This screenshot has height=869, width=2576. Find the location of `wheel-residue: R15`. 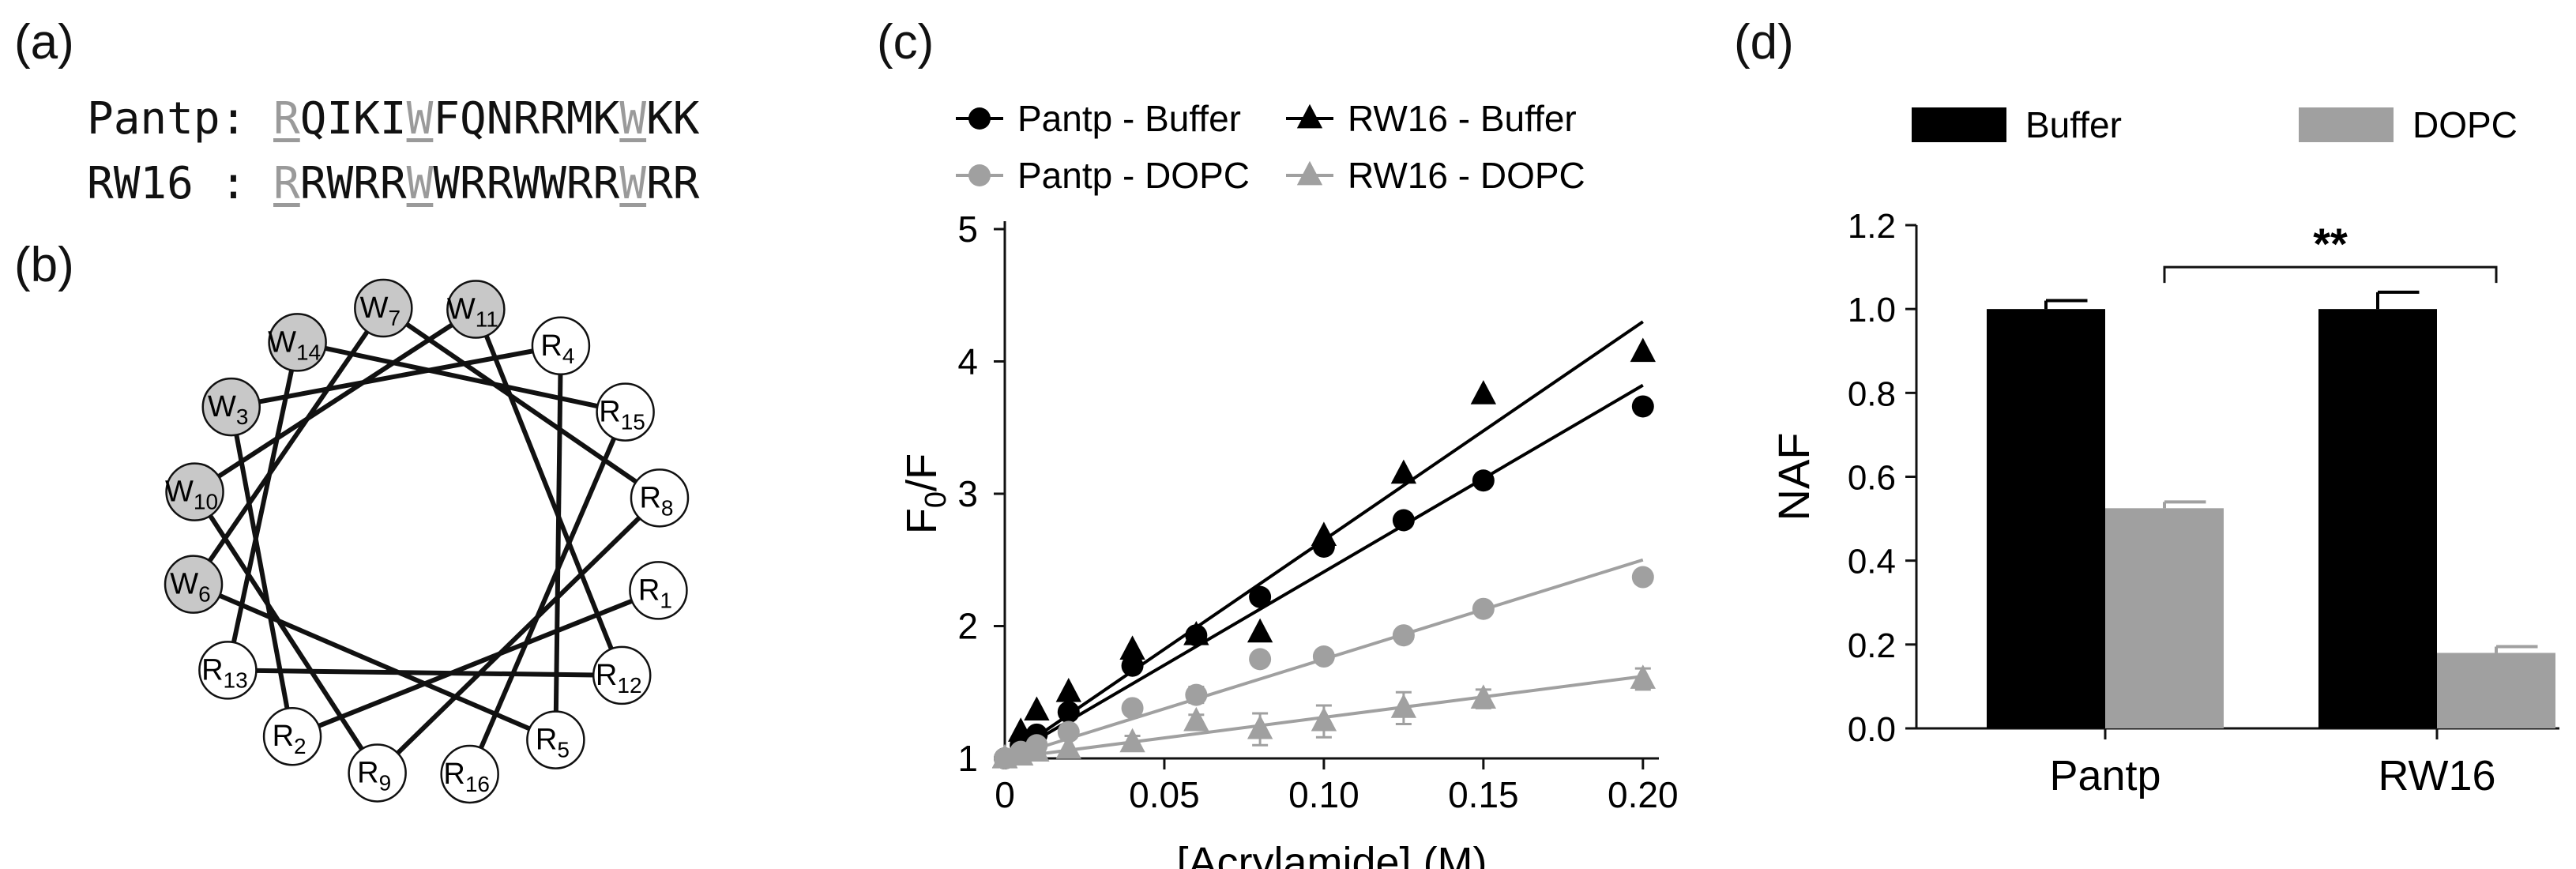

wheel-residue: R15 is located at coordinates (626, 412).